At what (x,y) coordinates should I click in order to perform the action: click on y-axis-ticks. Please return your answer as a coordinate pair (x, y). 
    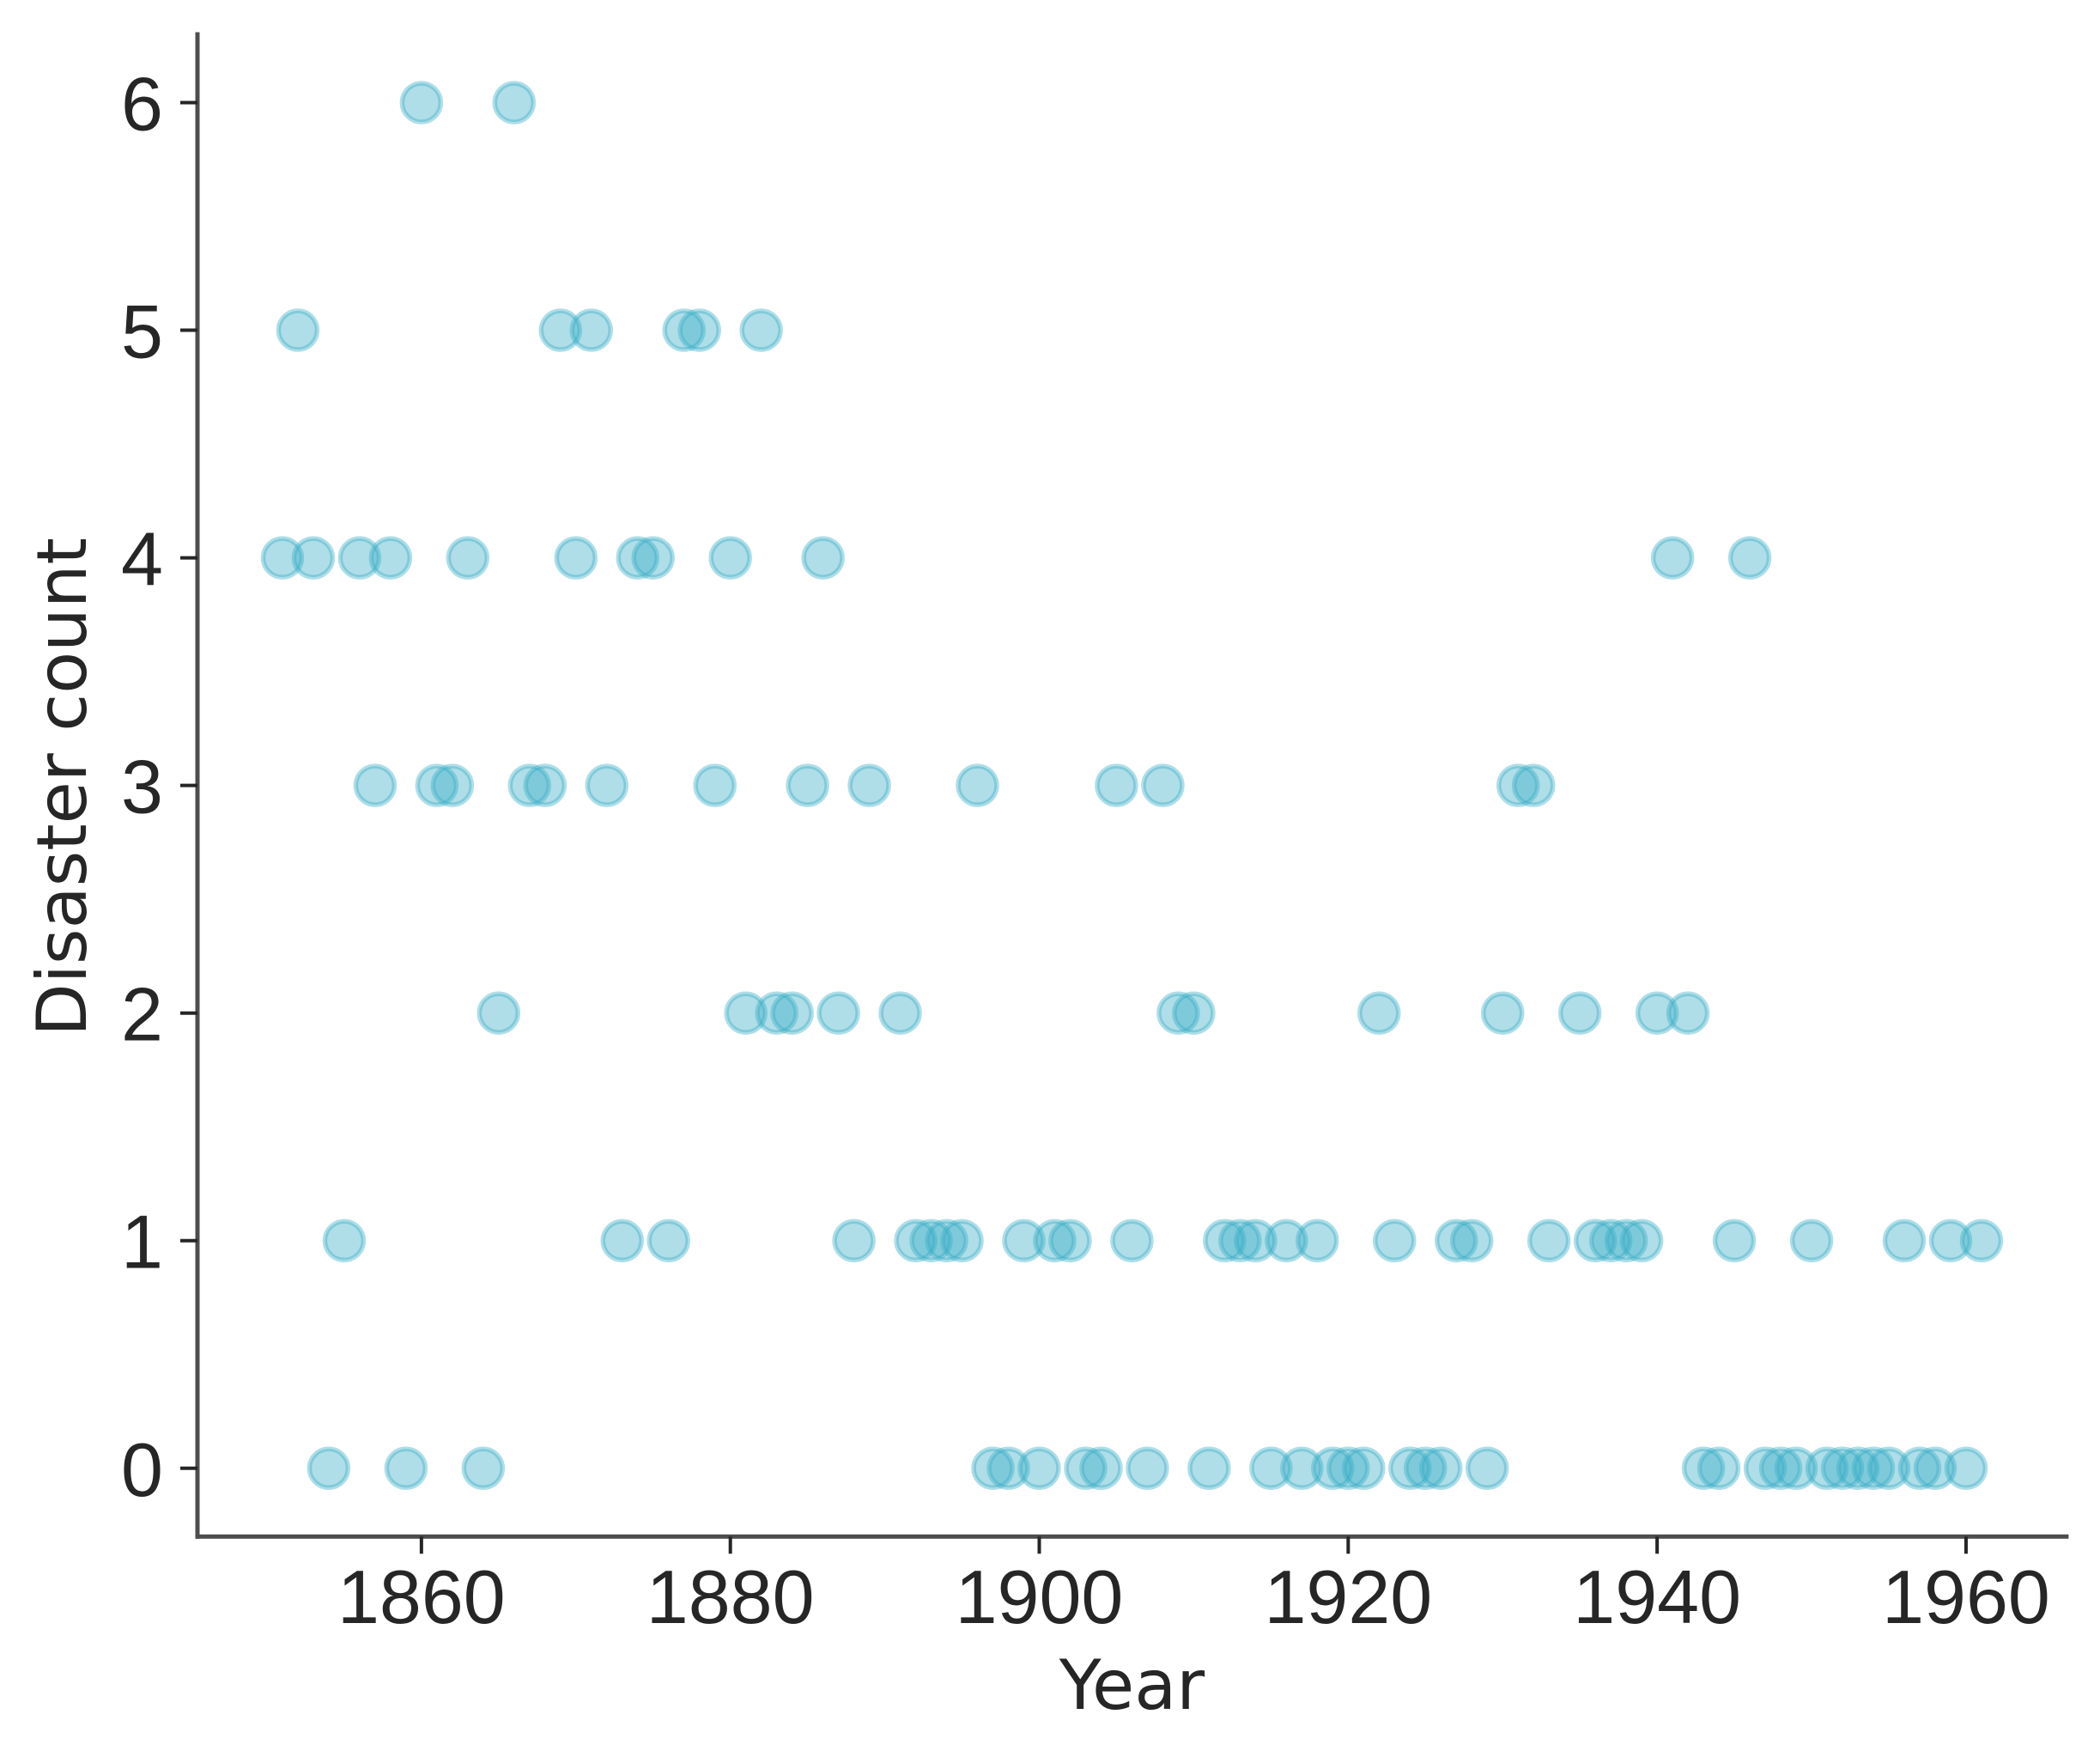
    Looking at the image, I should click on (188, 785).